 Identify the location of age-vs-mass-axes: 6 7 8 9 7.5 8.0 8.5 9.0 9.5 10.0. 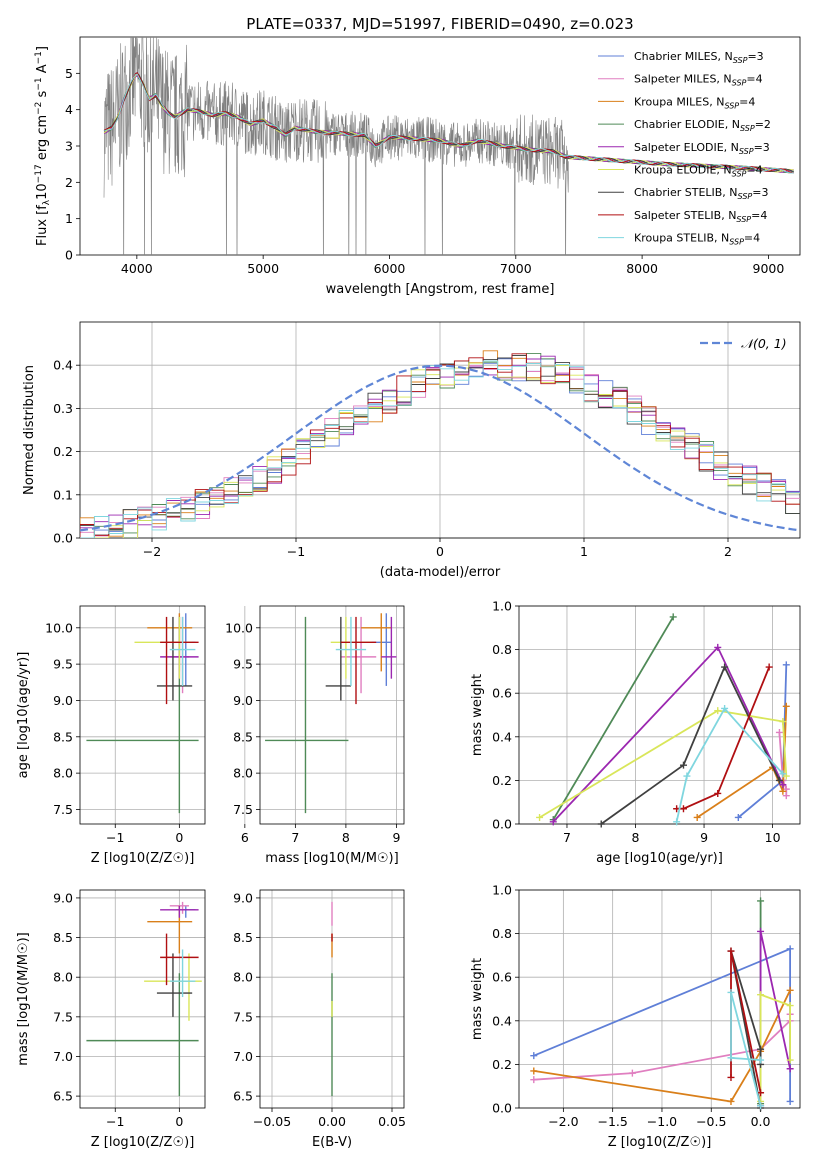
(315, 725).